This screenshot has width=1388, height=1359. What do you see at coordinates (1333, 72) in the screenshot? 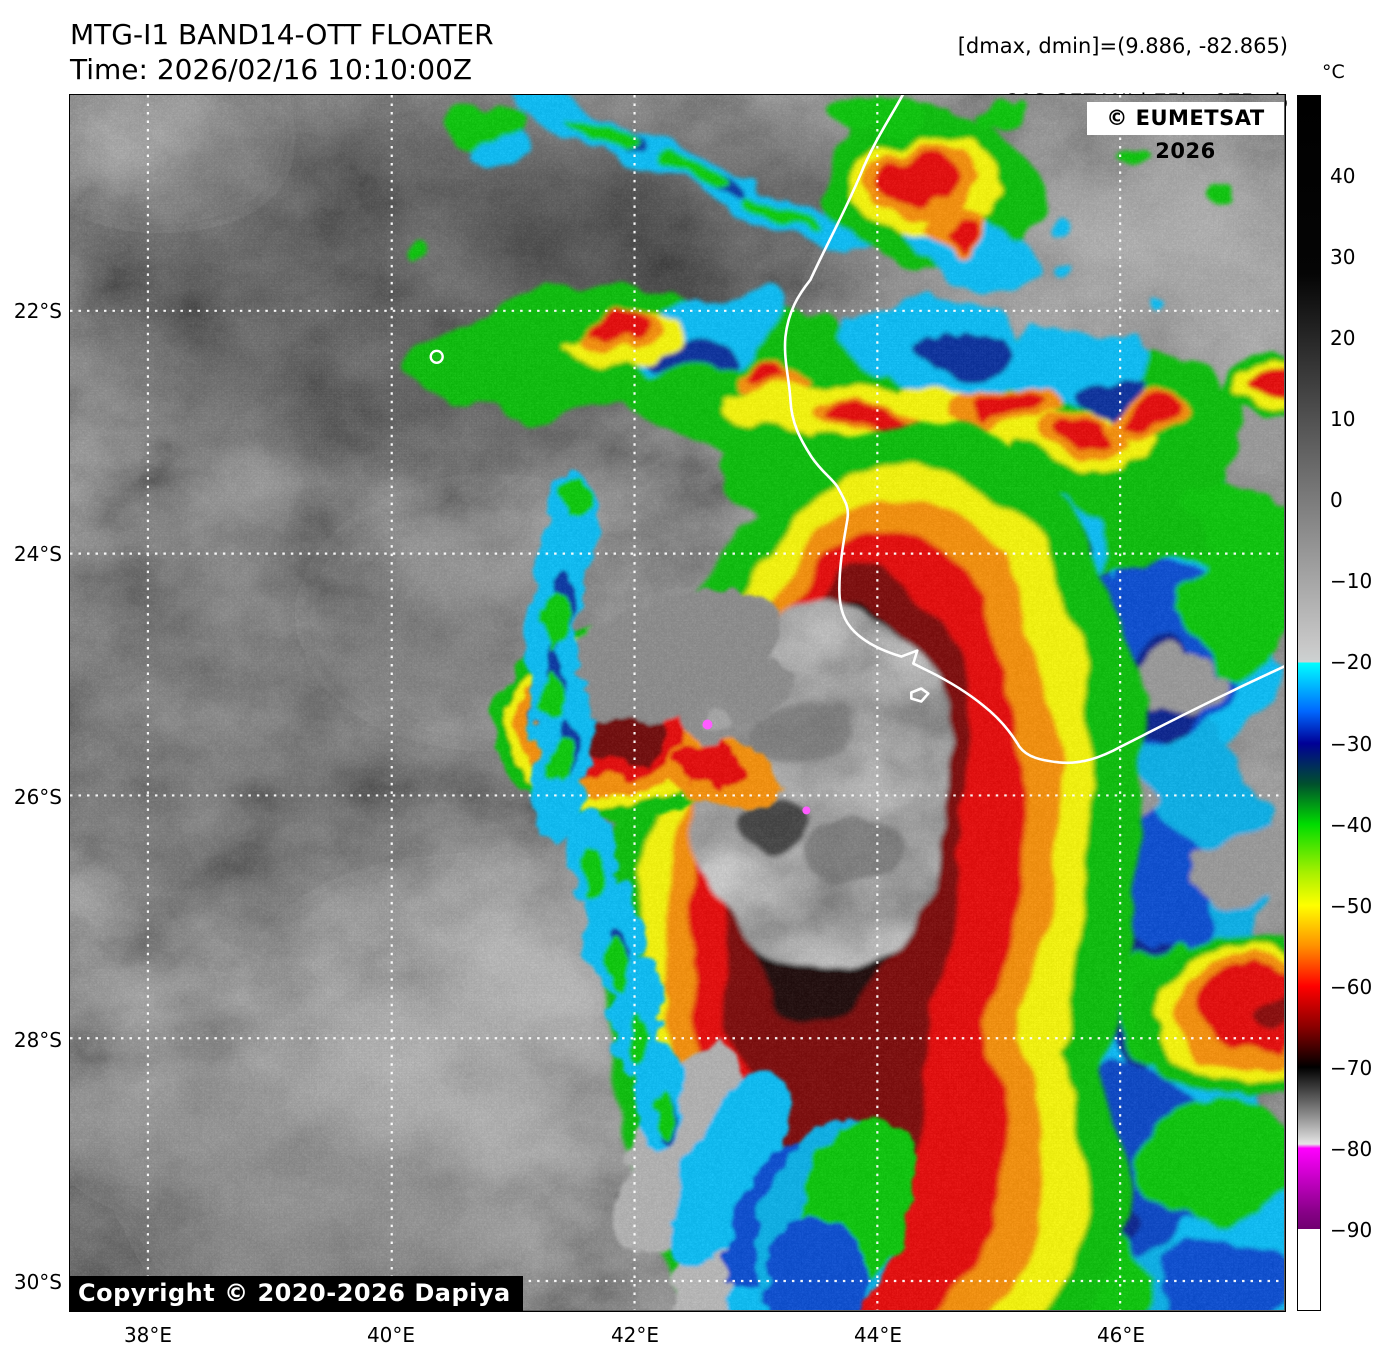
I see `colorbar-unit-label: °C` at bounding box center [1333, 72].